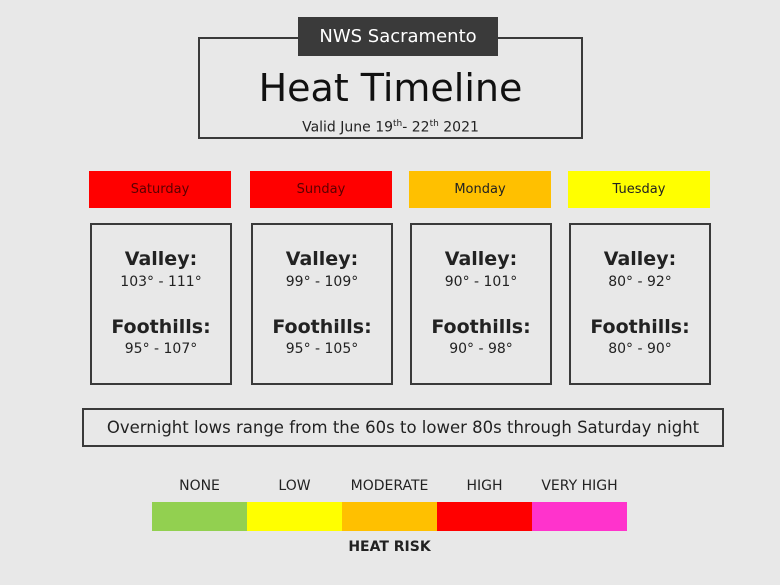 The width and height of the screenshot is (780, 585). Describe the element at coordinates (389, 547) in the screenshot. I see `legend-title: HEAT RISK` at that location.